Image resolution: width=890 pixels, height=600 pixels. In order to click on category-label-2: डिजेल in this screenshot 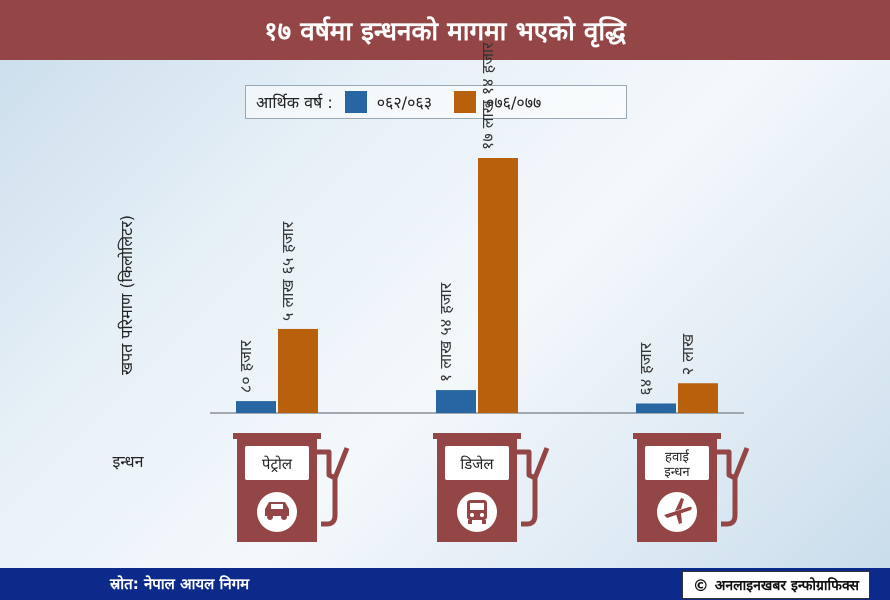, I will do `click(477, 464)`.